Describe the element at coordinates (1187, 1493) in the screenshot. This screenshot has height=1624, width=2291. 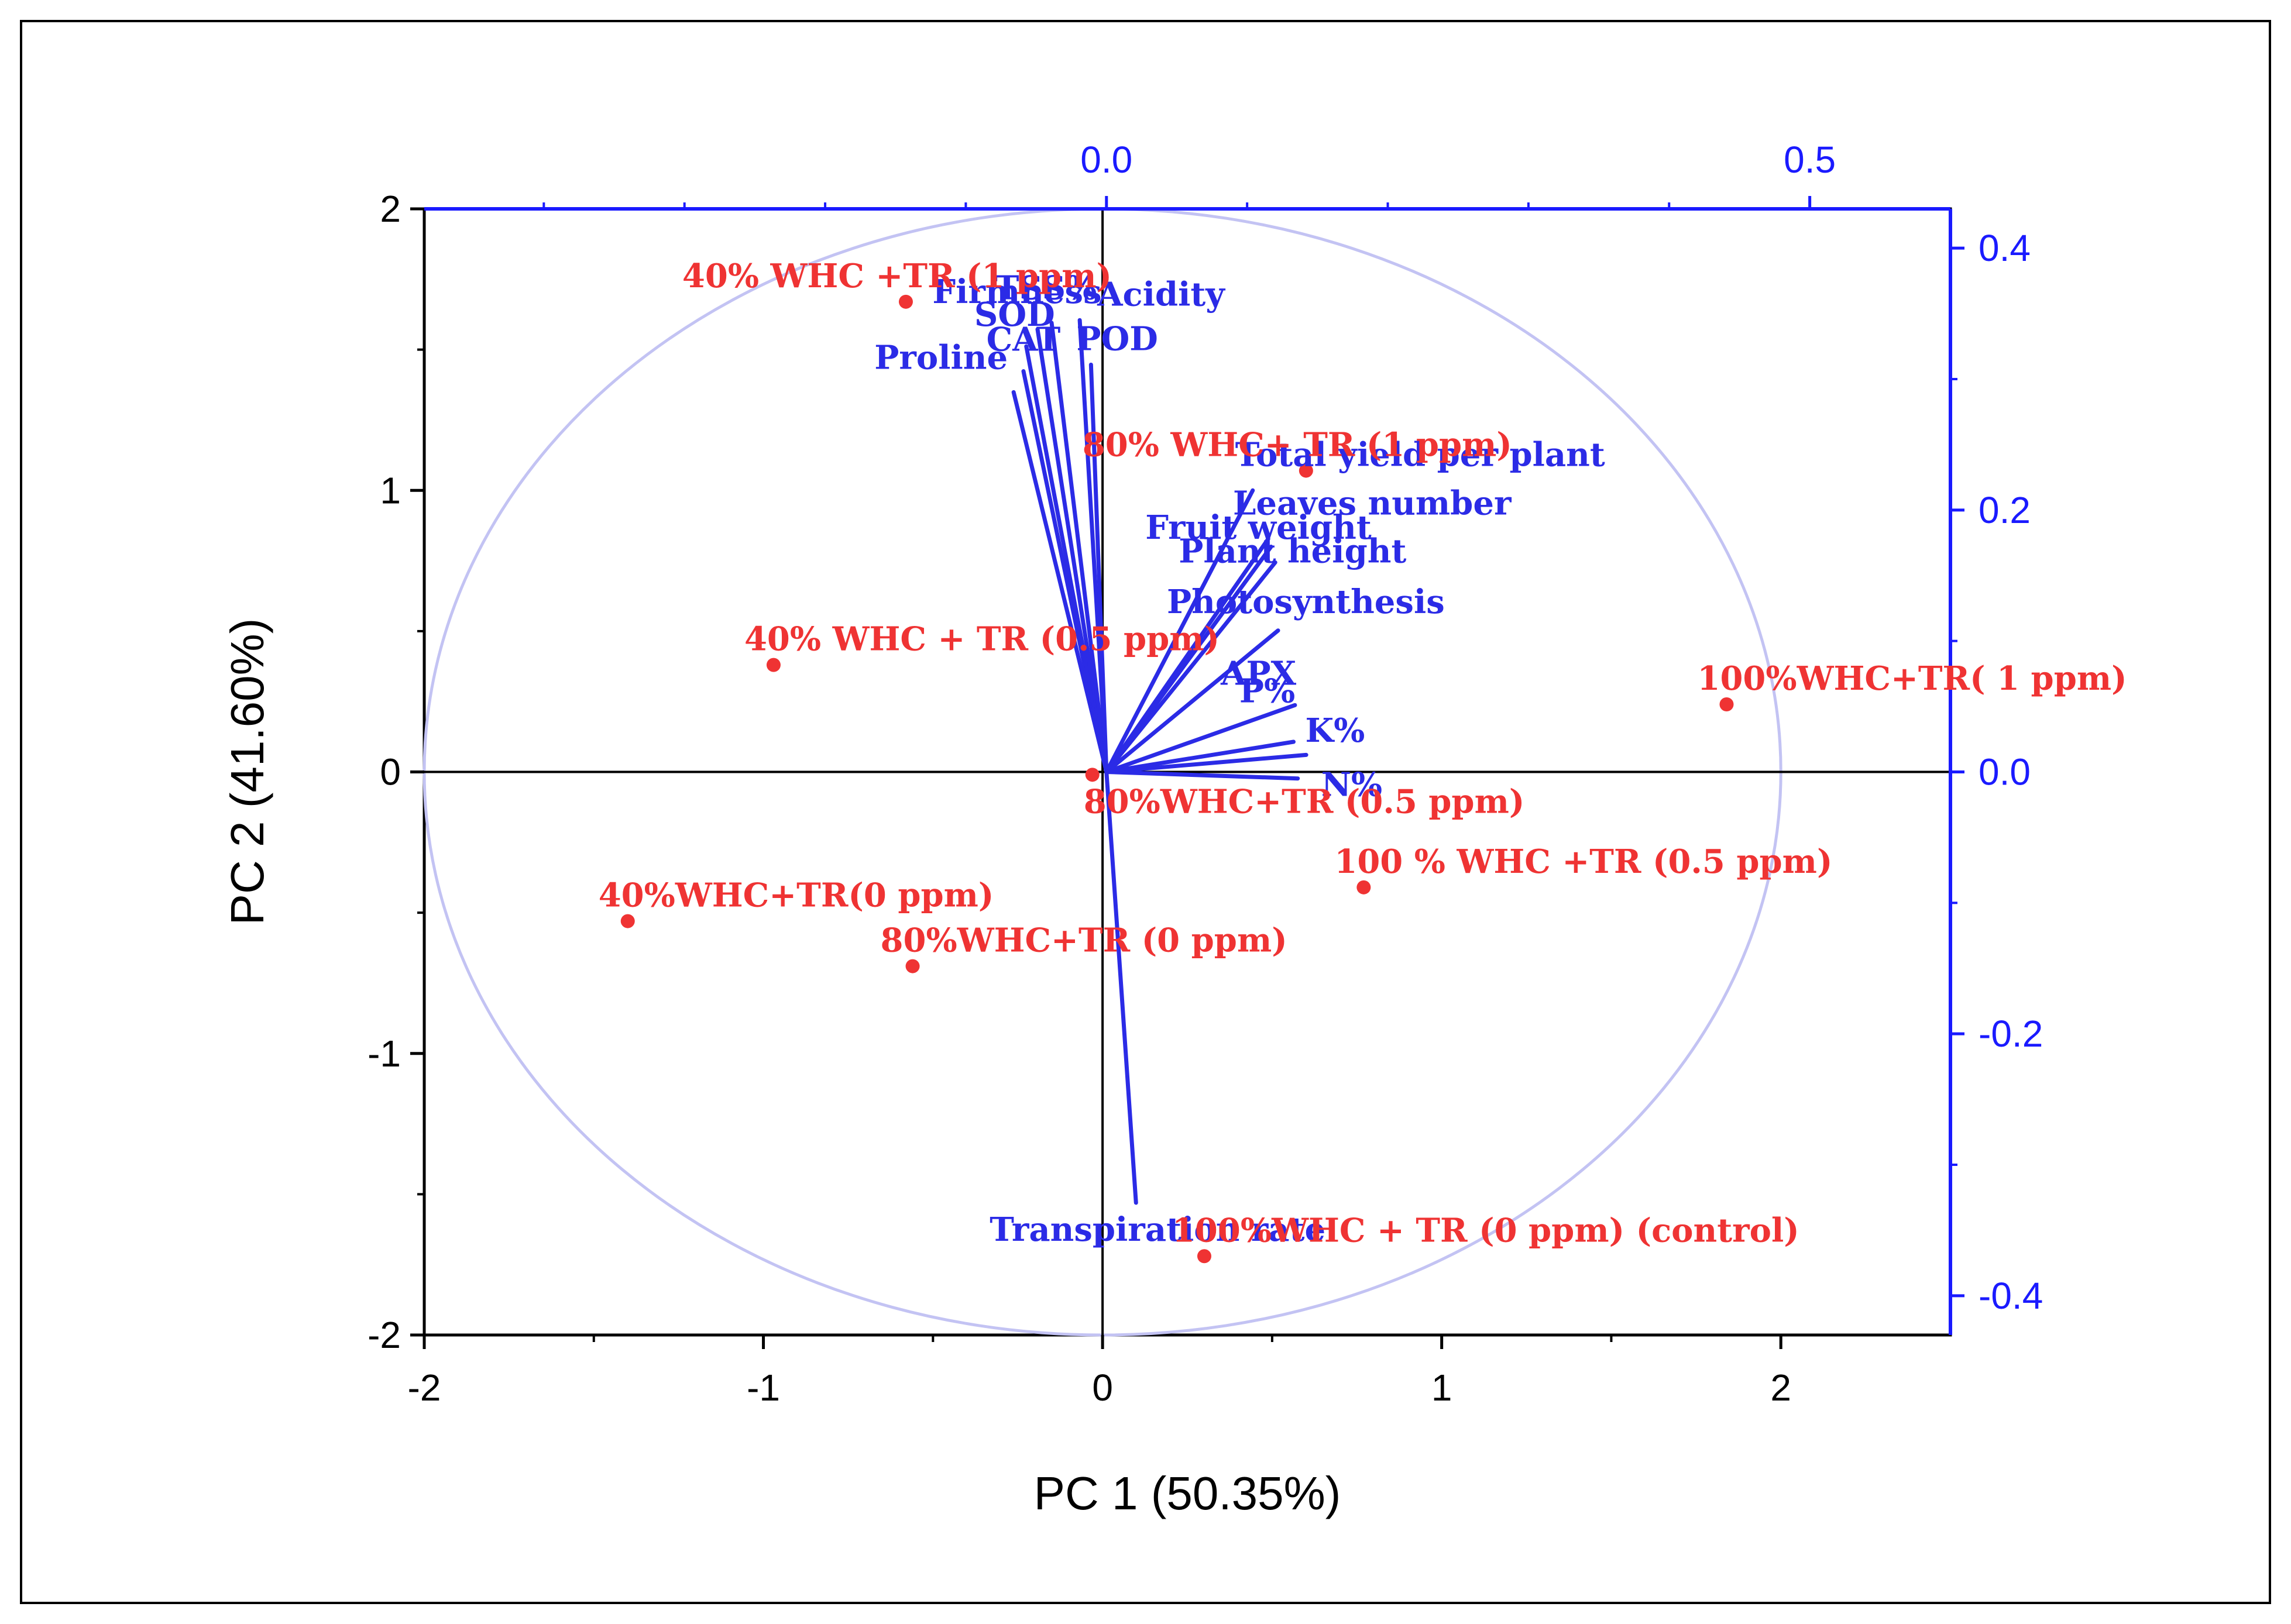
I see `x-axis-title: PC 1 (50.35%)` at that location.